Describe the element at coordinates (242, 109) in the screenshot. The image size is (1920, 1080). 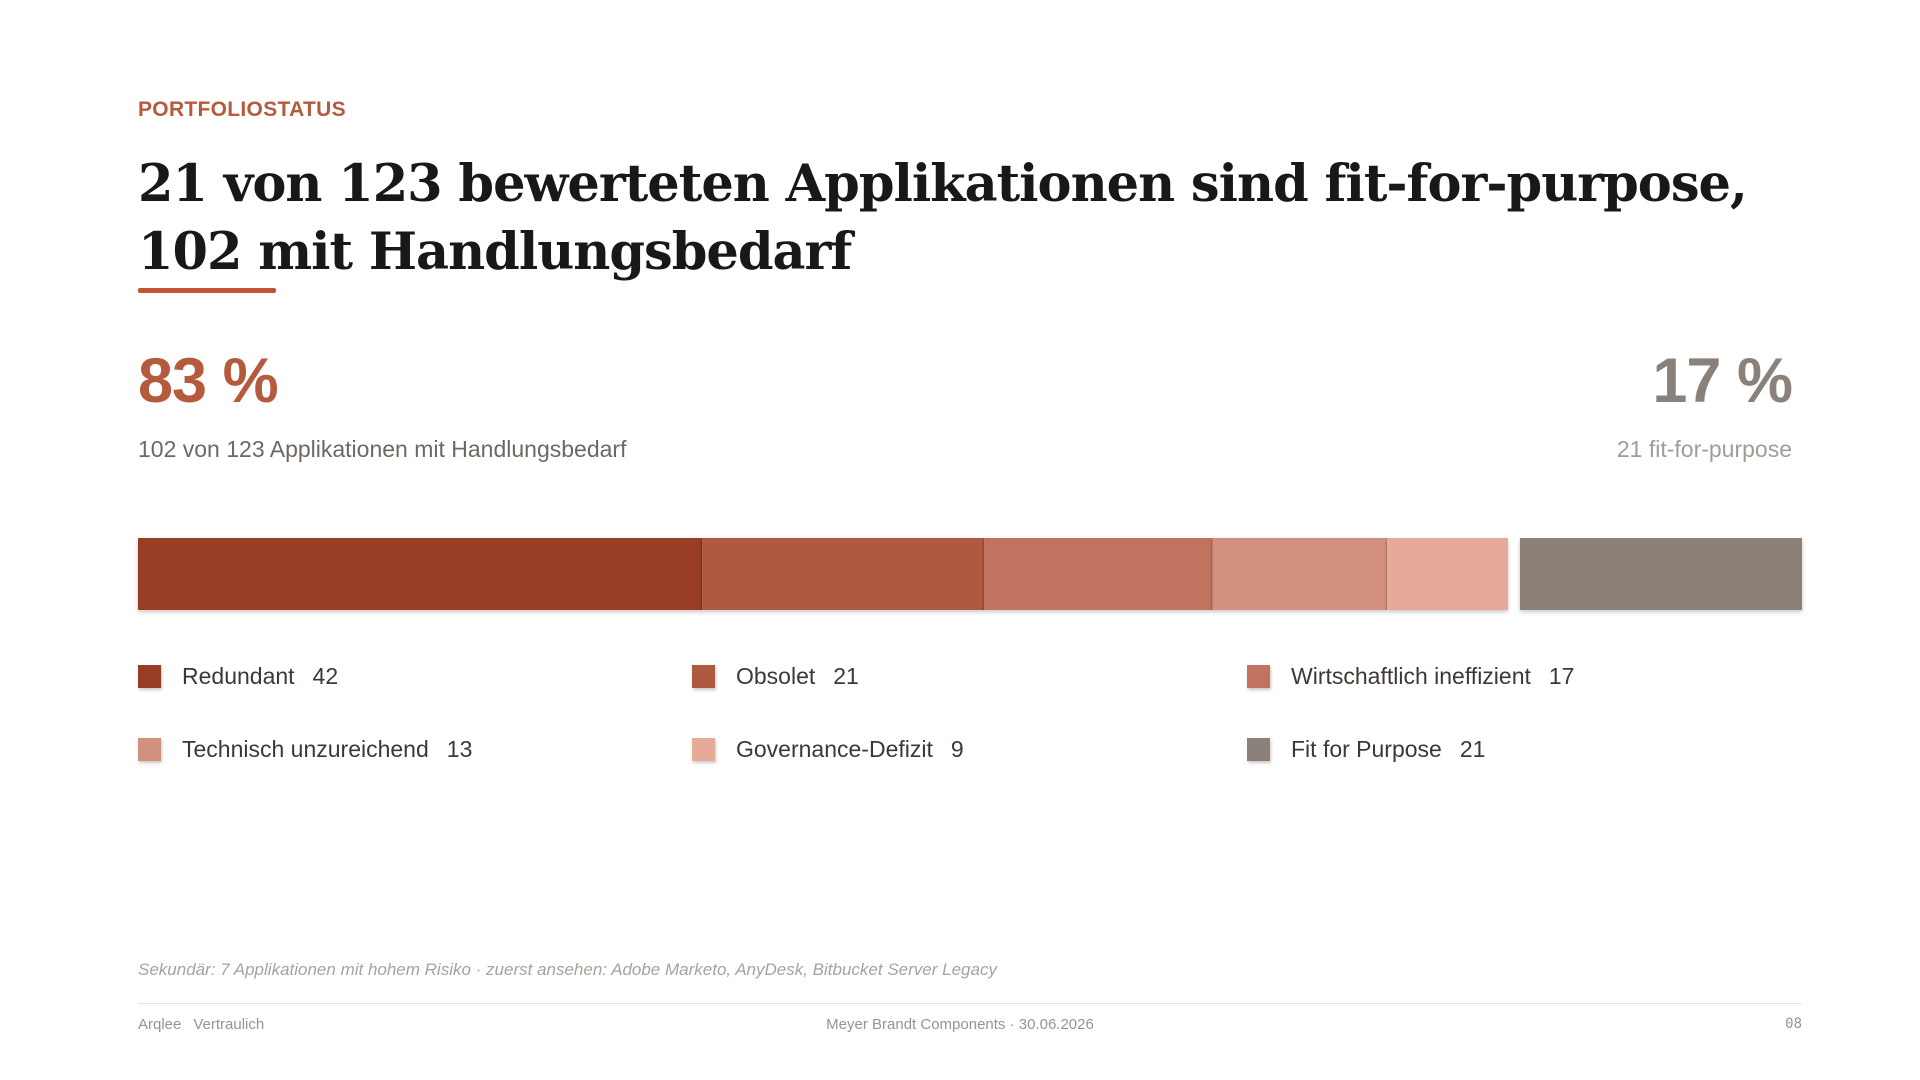
I see `section-eyebrow: PORTFOLIOSTATUS` at that location.